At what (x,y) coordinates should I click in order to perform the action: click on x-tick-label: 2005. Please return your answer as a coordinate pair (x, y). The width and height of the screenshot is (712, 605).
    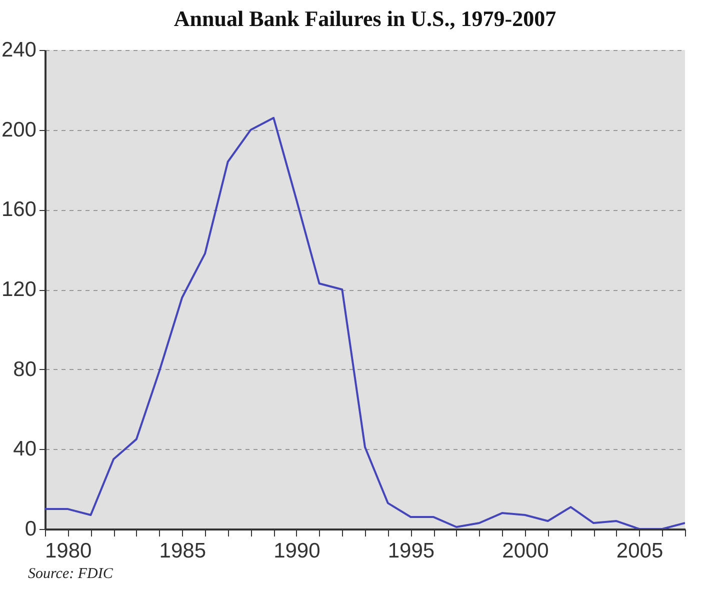
    Looking at the image, I should click on (640, 551).